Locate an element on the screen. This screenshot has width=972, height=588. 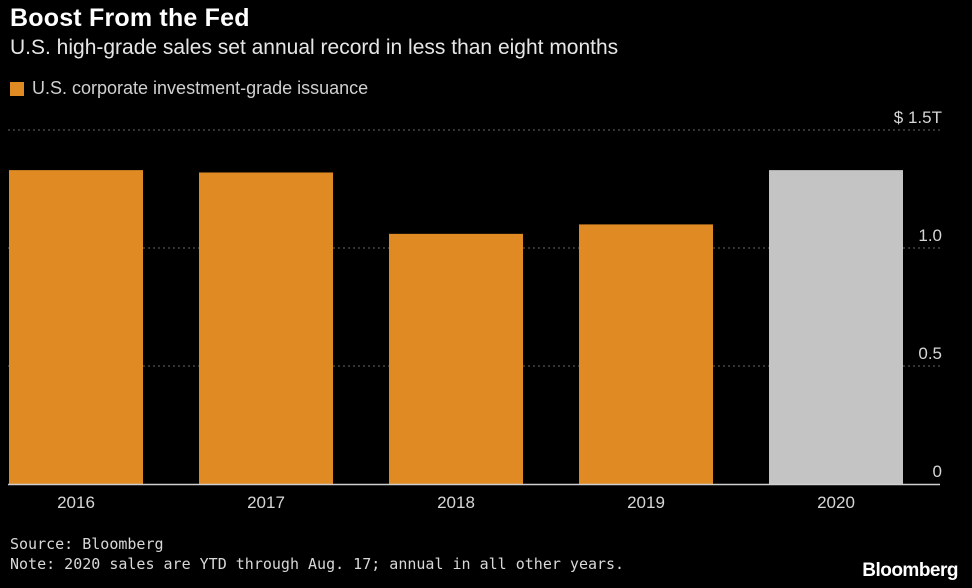
bar-2018 is located at coordinates (456, 358).